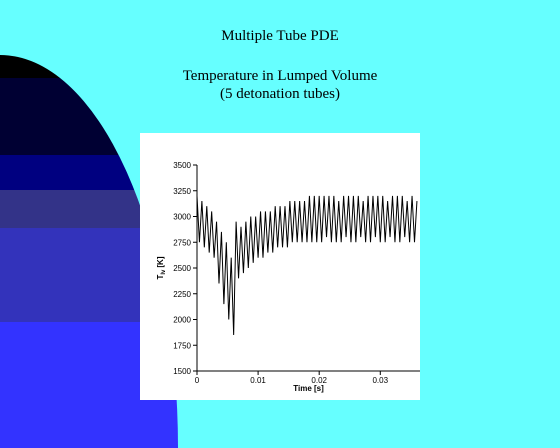 The height and width of the screenshot is (448, 560). I want to click on y-tick-label: 3000, so click(182, 217).